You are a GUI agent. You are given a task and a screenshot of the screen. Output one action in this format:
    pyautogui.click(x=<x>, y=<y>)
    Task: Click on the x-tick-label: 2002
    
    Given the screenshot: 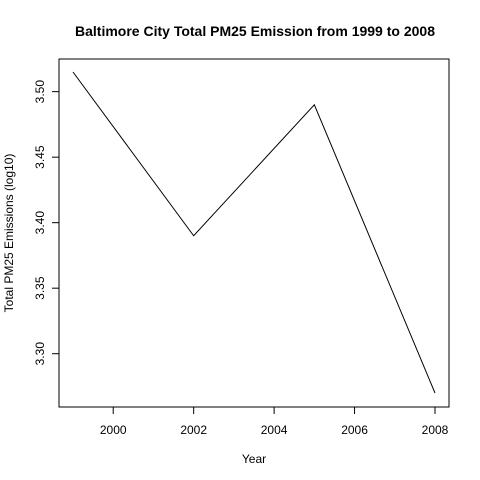 What is the action you would take?
    pyautogui.click(x=193, y=430)
    